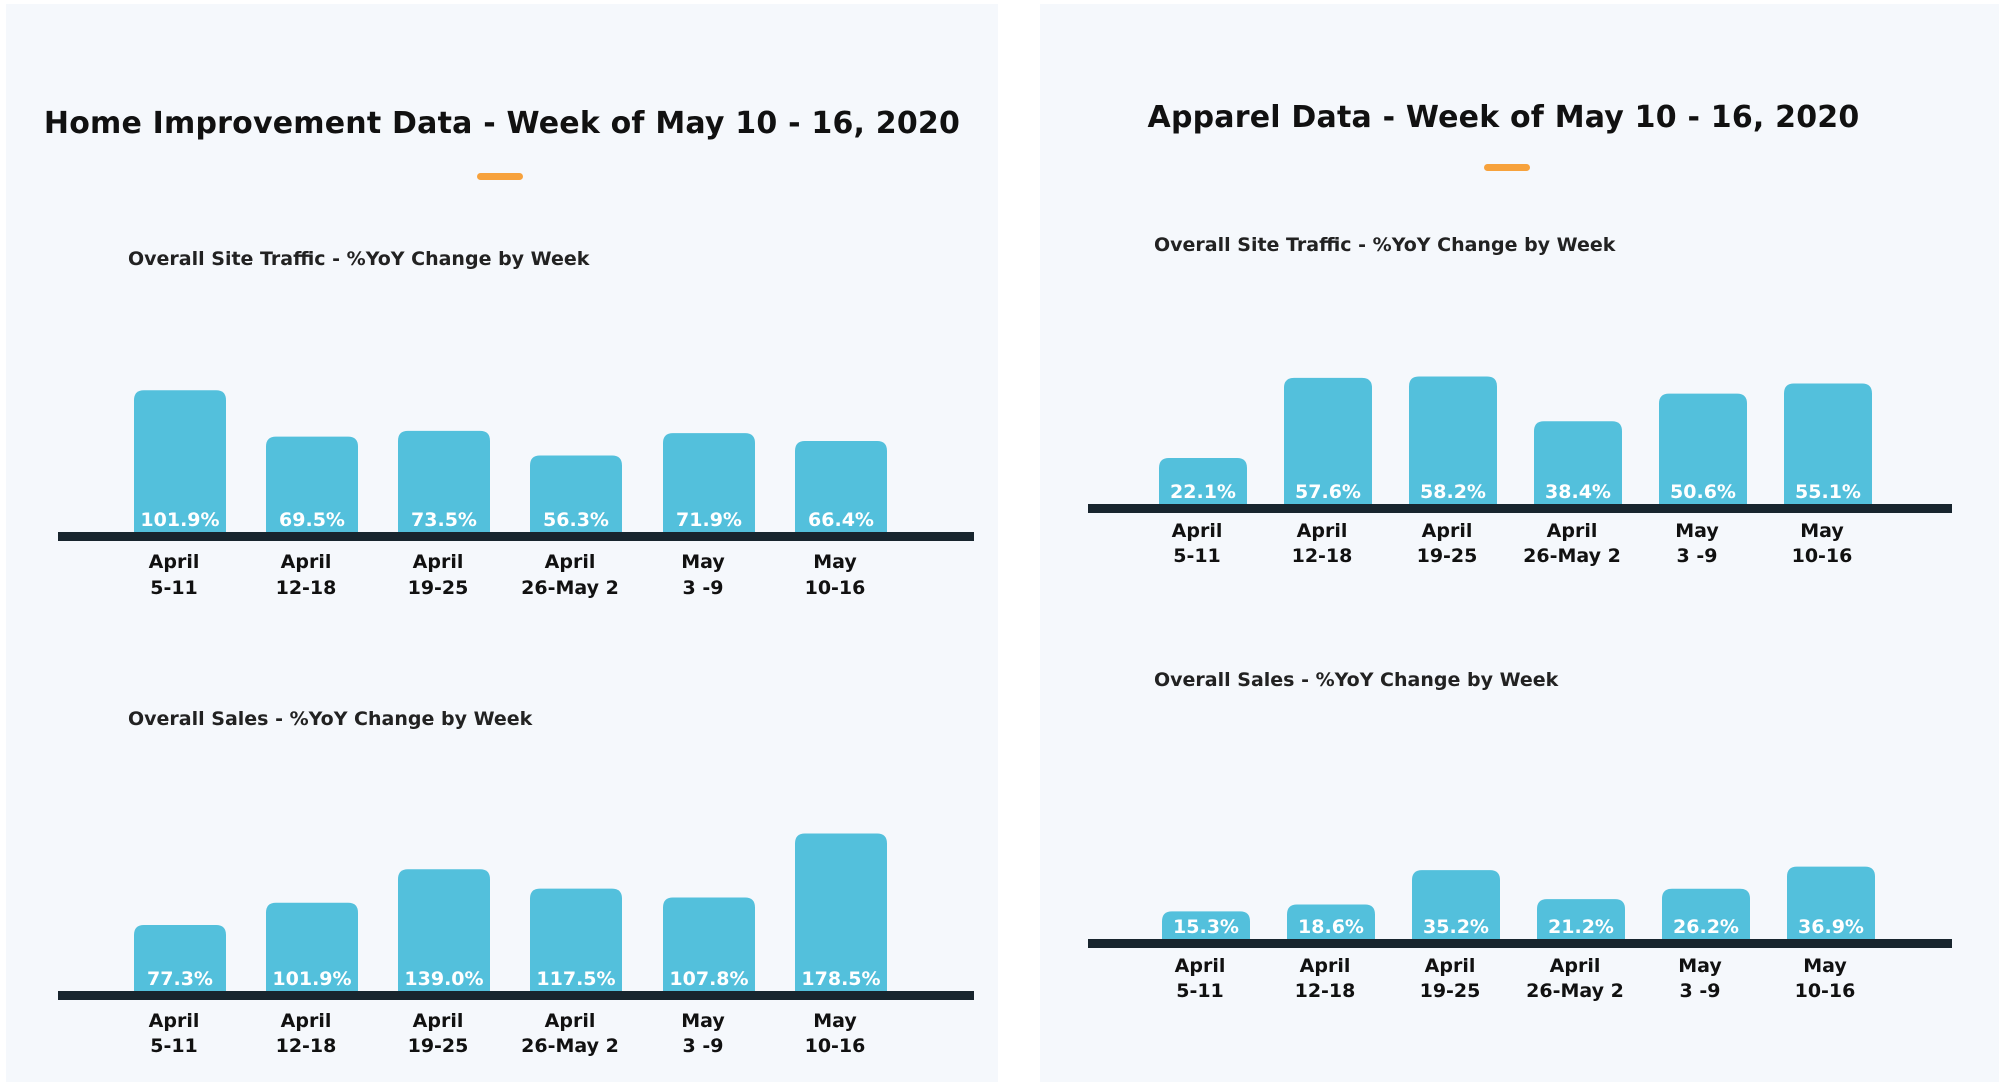 This screenshot has width=1999, height=1084. Describe the element at coordinates (1453, 492) in the screenshot. I see `data-label: 58.2%` at that location.